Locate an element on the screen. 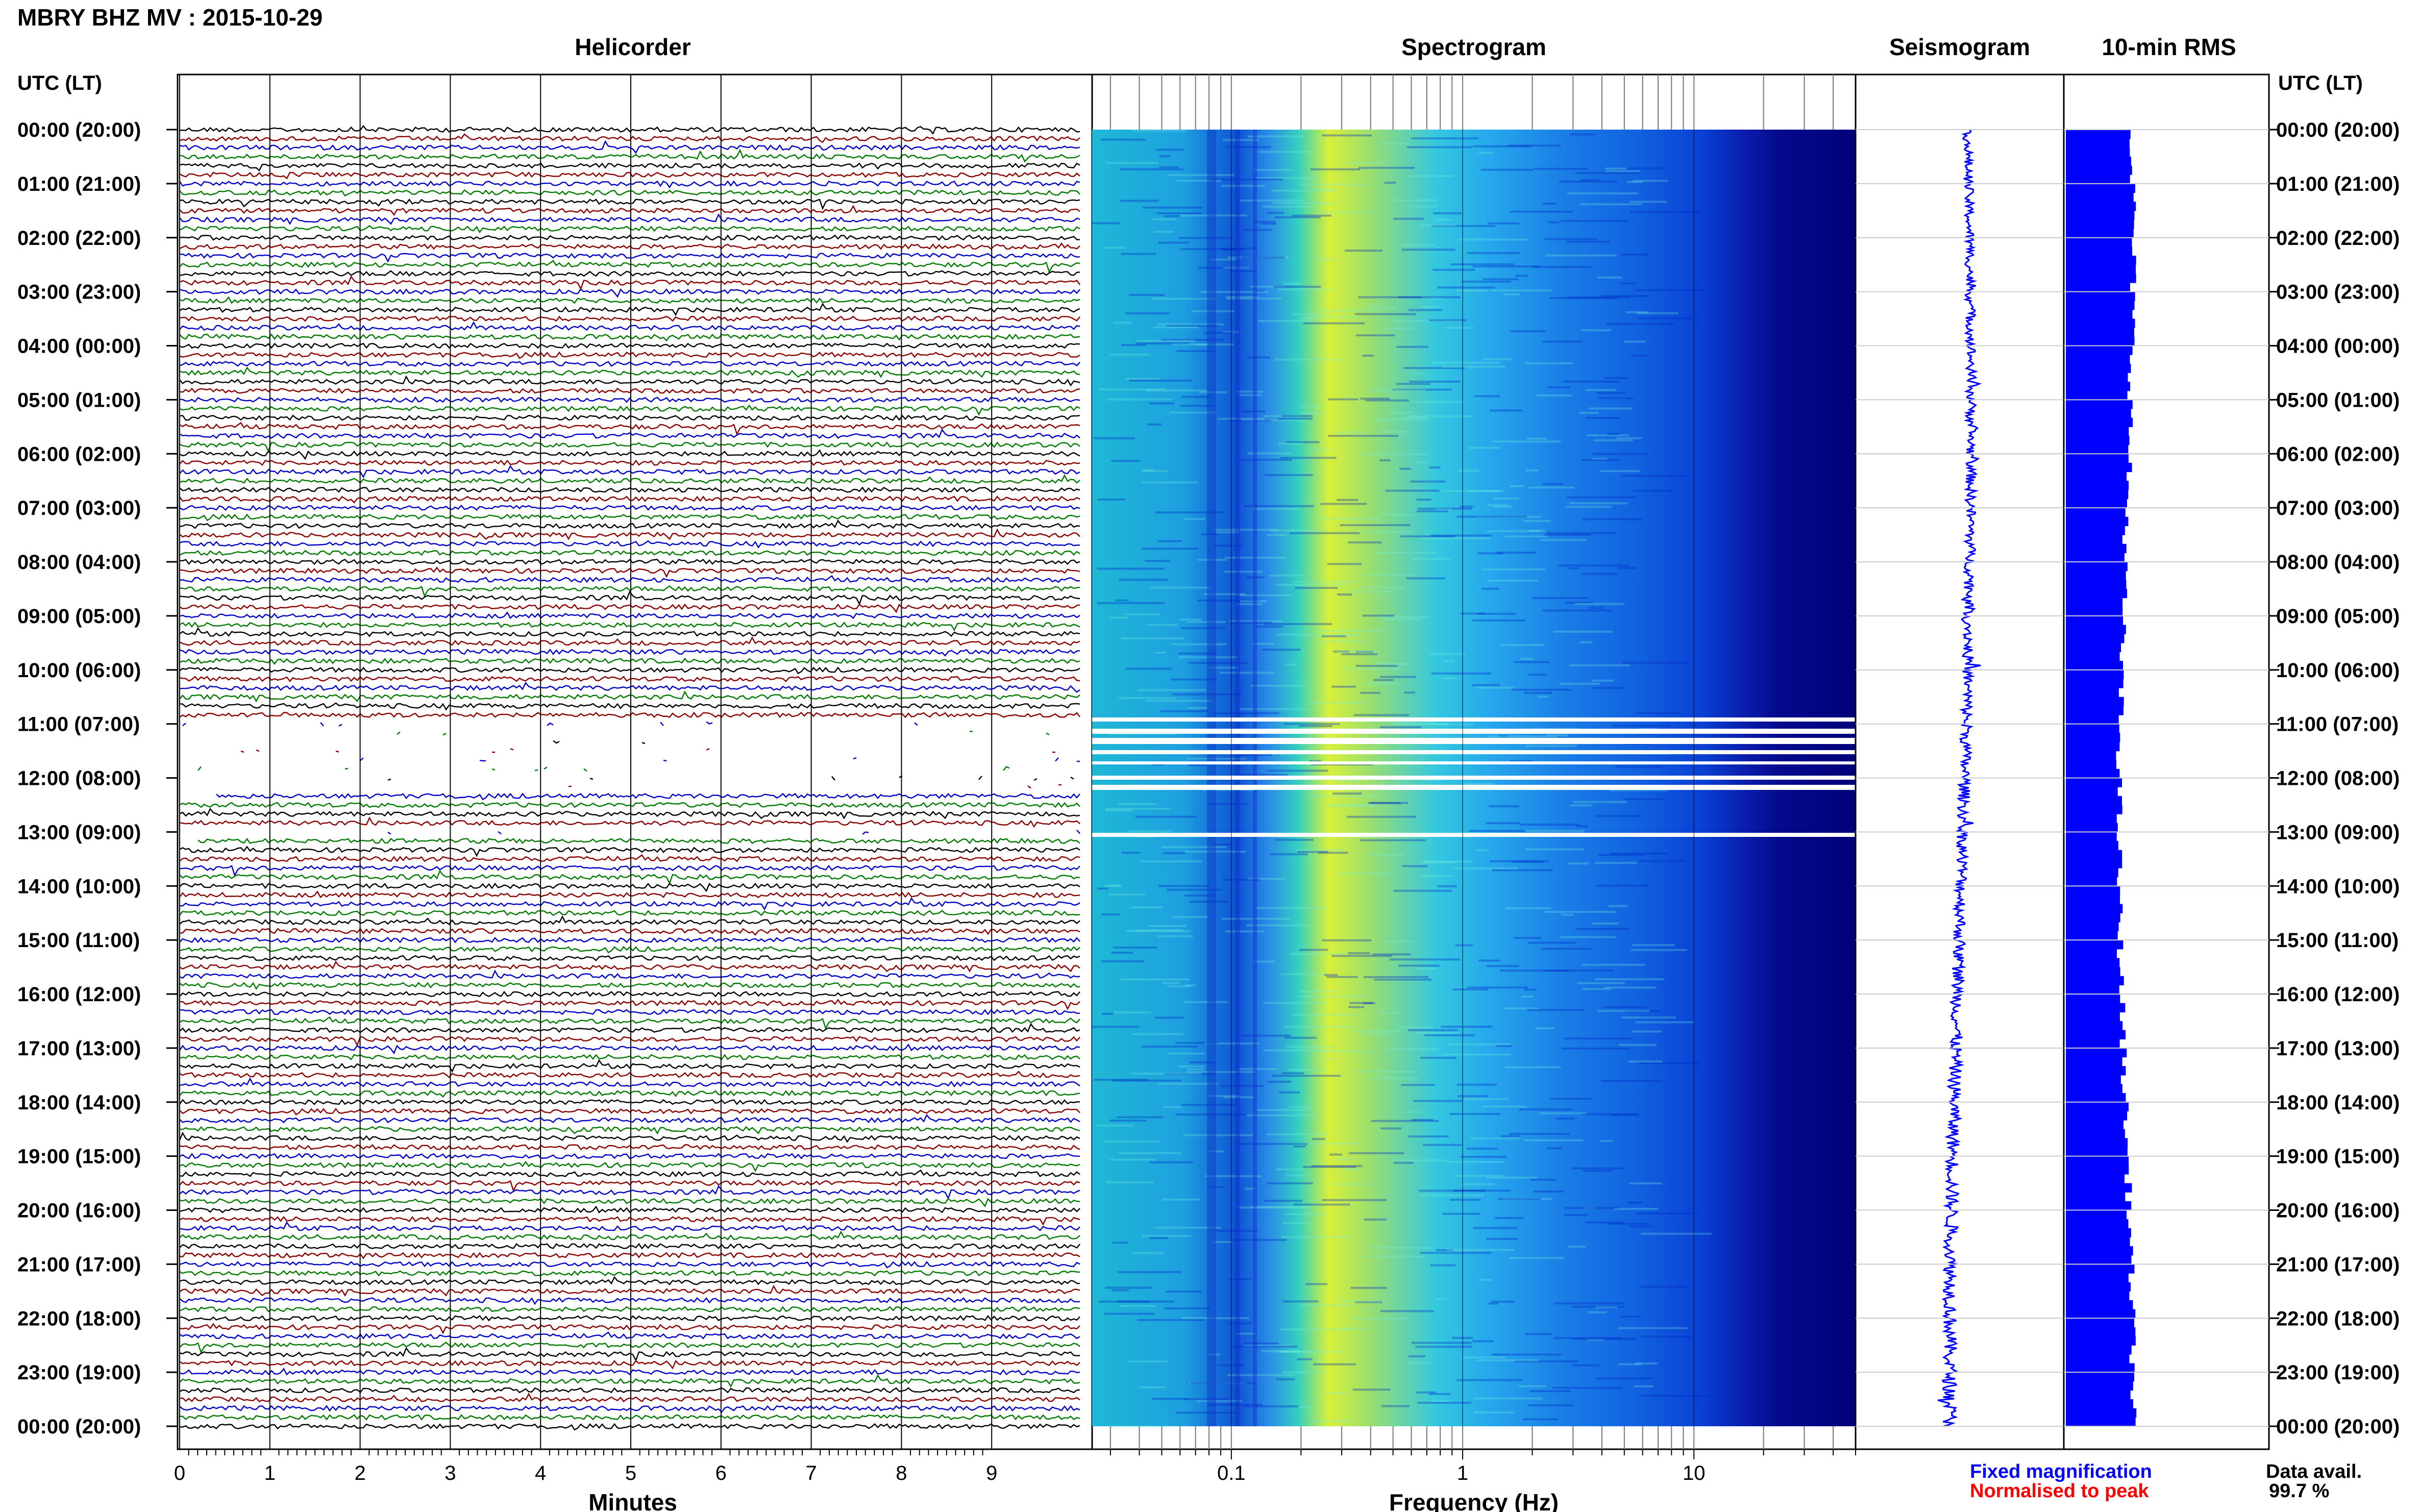 The image size is (2419, 1512). time-label-right: 11:00 (07:00) is located at coordinates (2337, 724).